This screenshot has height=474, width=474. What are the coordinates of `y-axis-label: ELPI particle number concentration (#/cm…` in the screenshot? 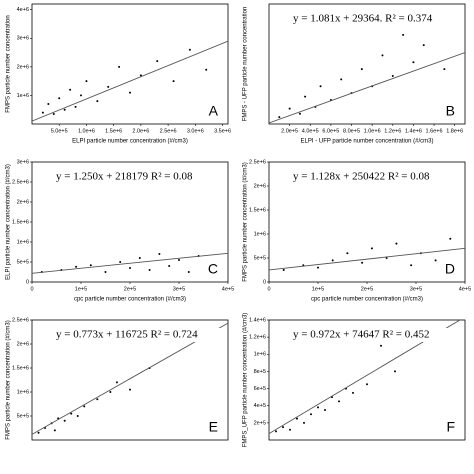 It's located at (9, 222).